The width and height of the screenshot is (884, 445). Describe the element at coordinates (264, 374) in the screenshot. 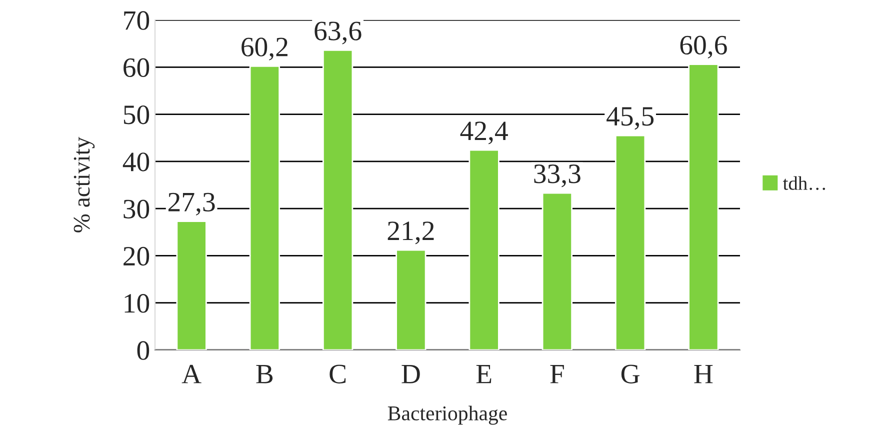

I see `x-tick-label: B` at that location.